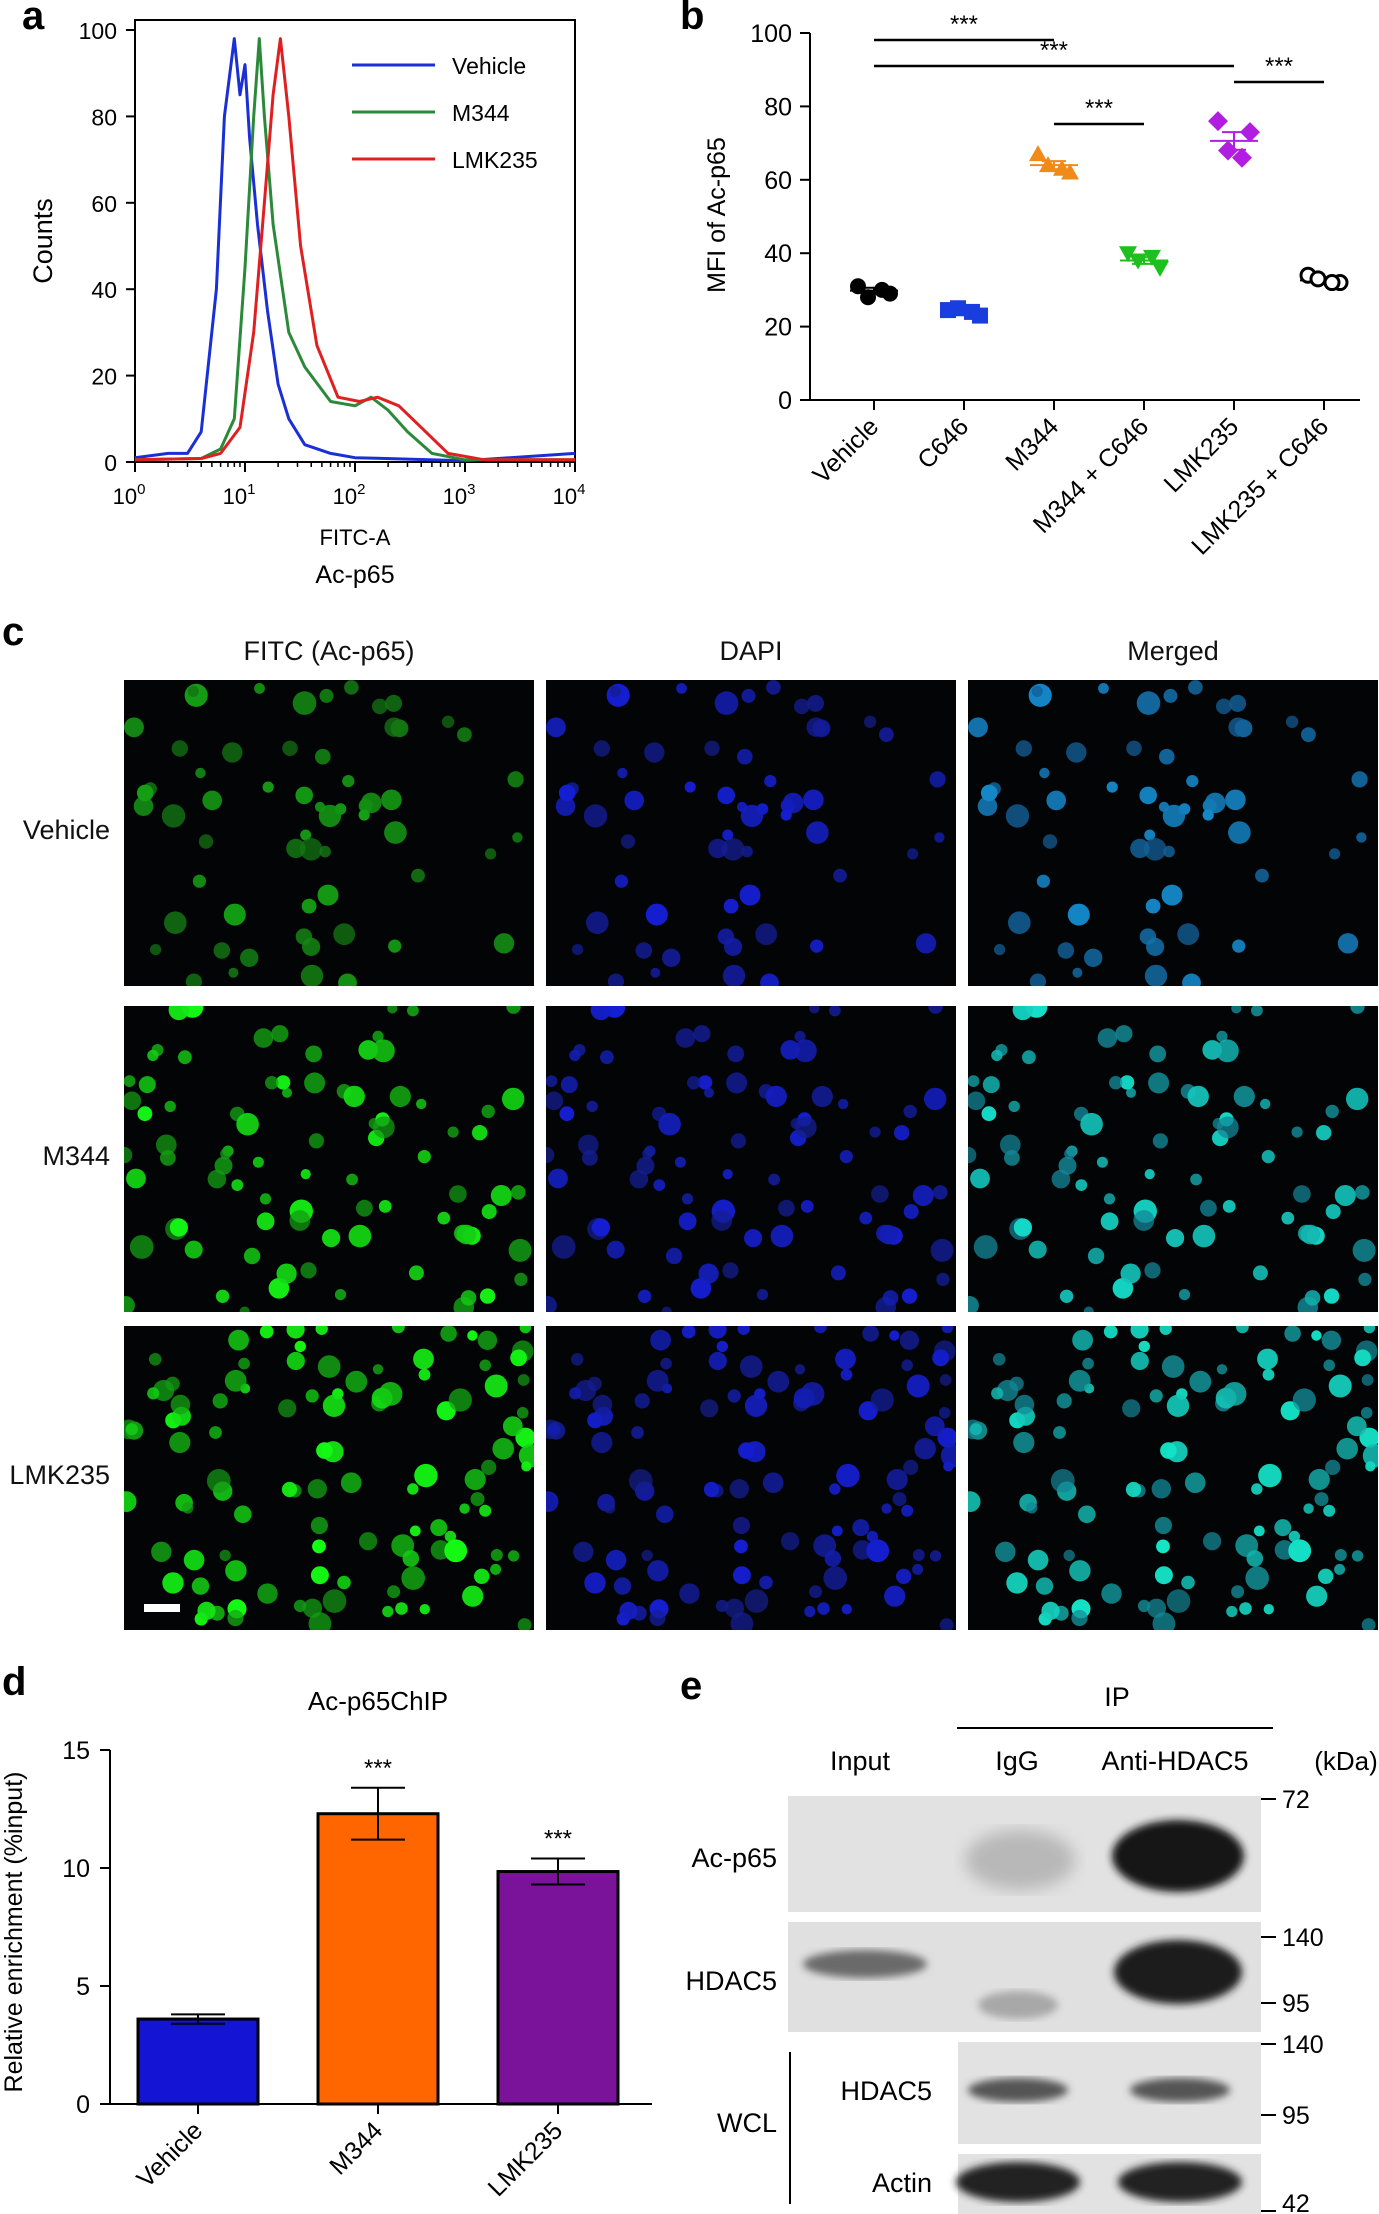  Describe the element at coordinates (14, 1932) in the screenshot. I see `y-axis-label: Relative enrichment (%input)` at that location.